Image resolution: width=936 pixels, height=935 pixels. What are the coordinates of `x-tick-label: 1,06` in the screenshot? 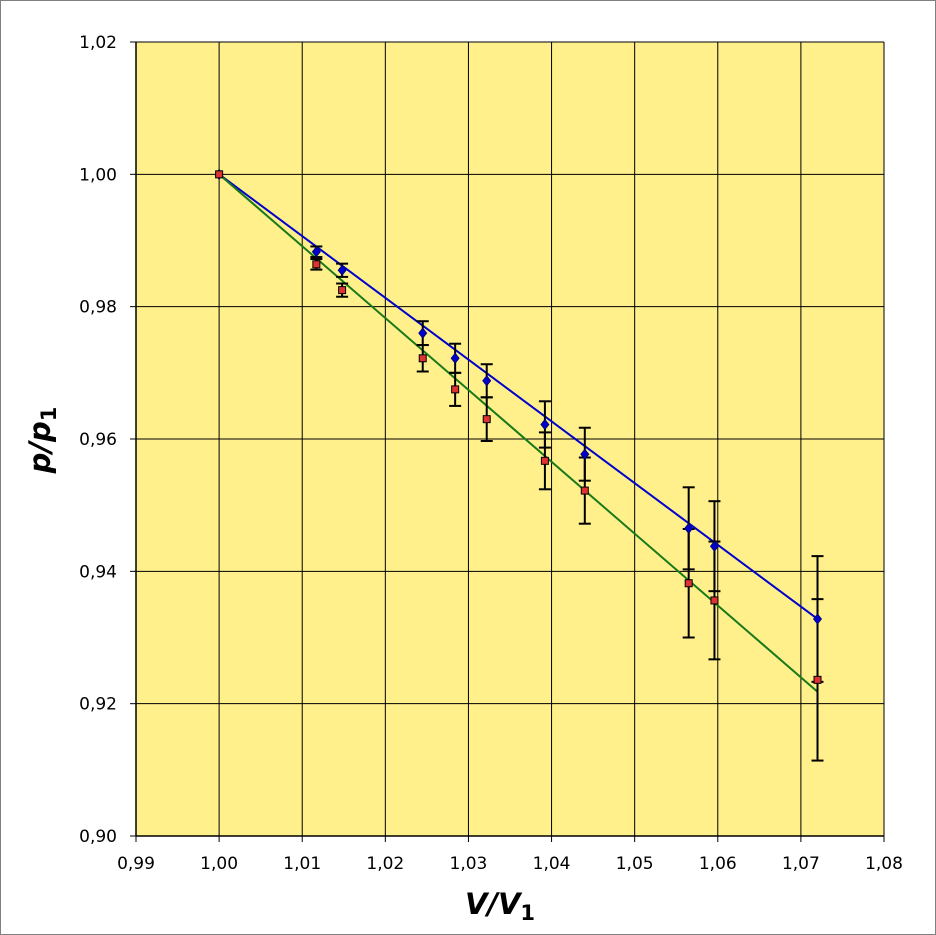 It's located at (718, 864).